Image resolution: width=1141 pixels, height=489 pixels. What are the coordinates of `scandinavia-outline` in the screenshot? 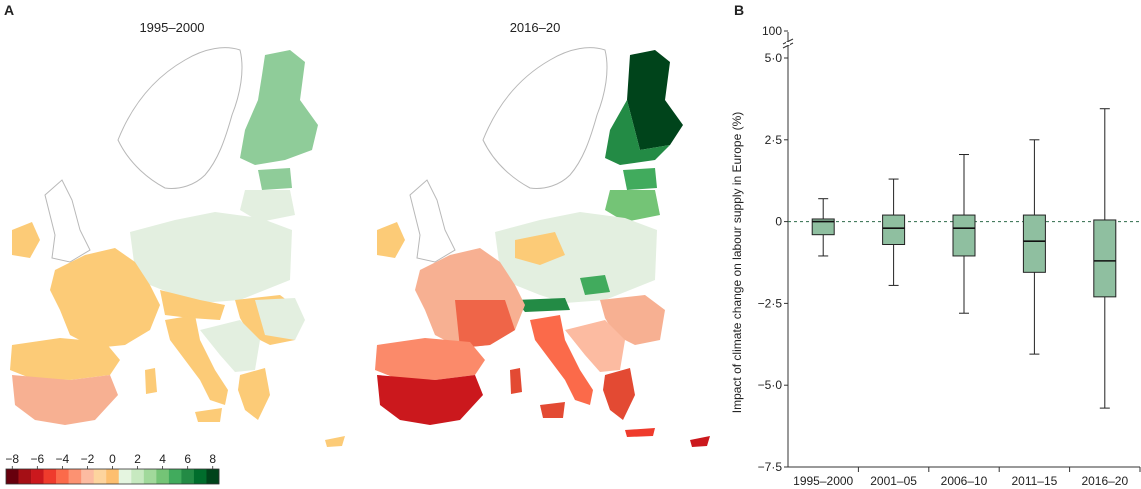 It's located at (180, 118).